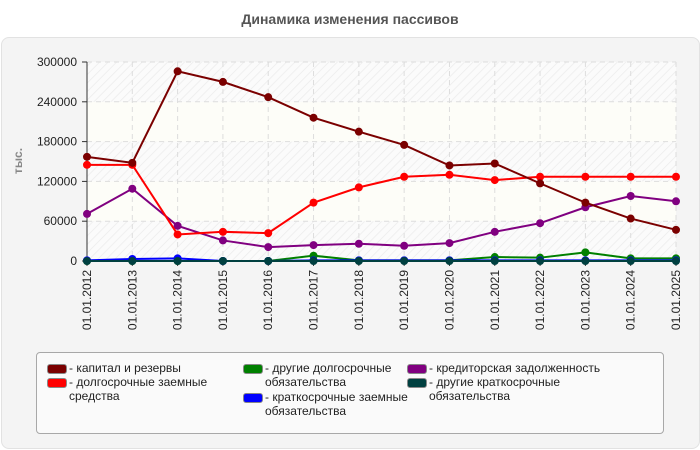 This screenshot has width=700, height=450. I want to click on chart-title: Динамика изменения пассивов, so click(350, 19).